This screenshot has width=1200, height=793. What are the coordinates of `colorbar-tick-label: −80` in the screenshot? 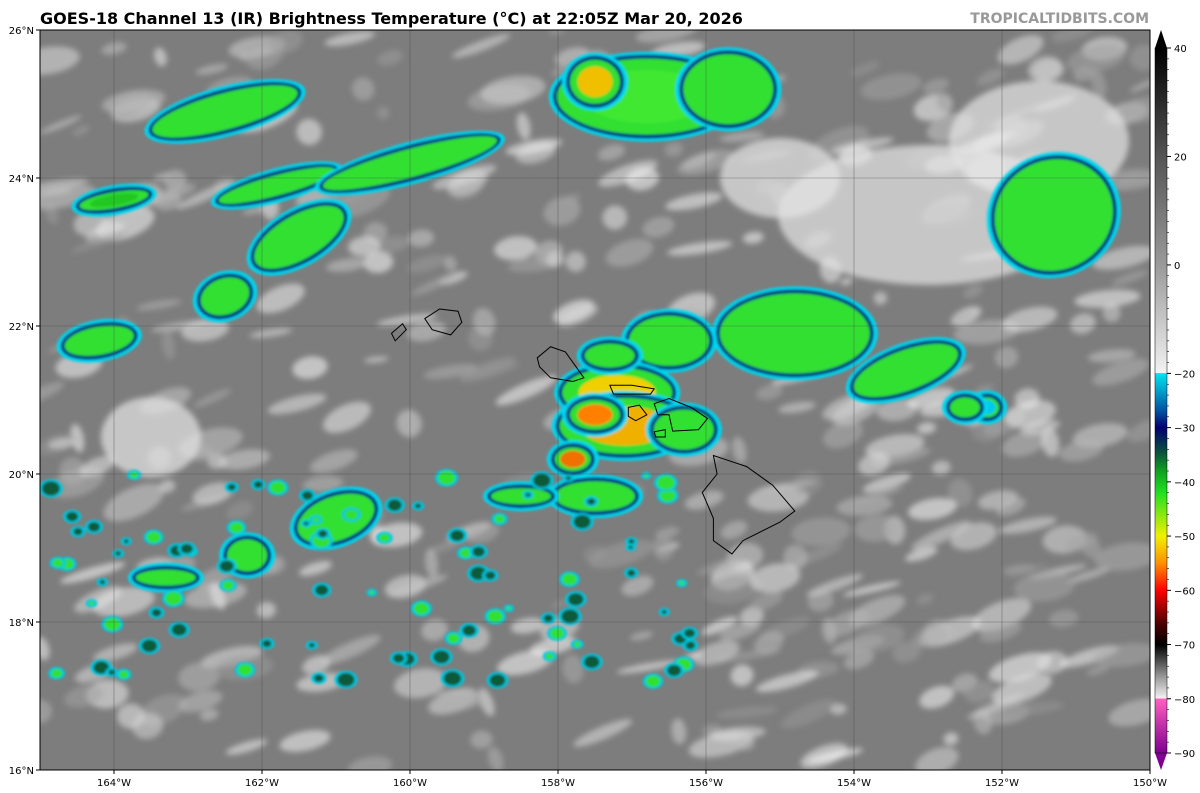 It's located at (1184, 700).